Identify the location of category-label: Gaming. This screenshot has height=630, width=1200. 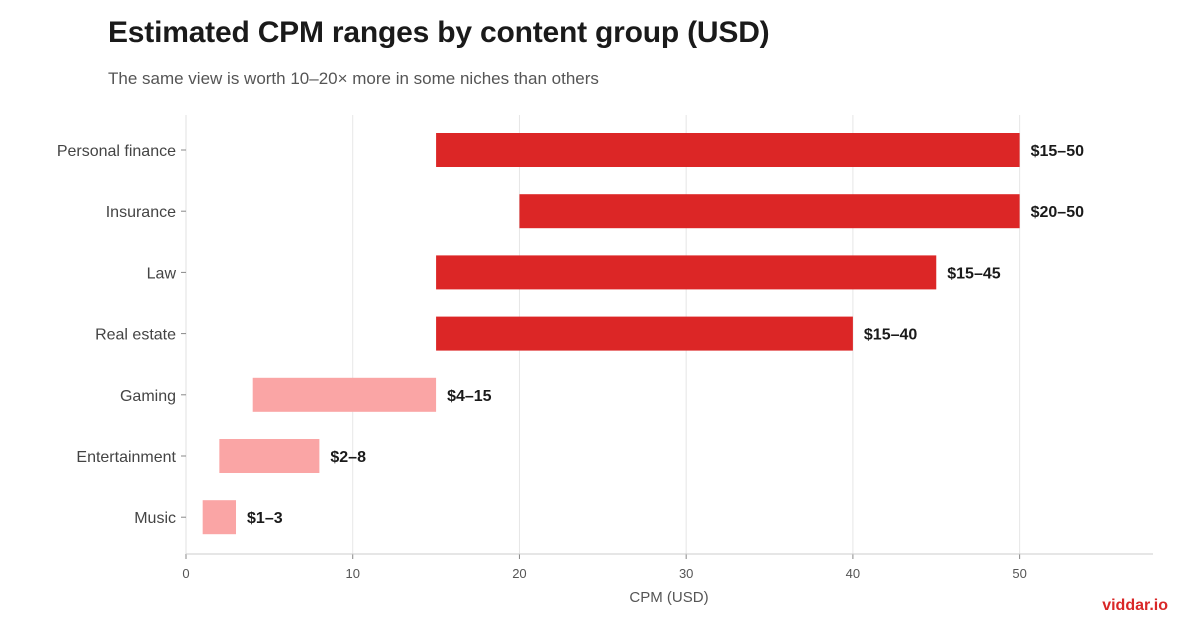
(148, 396).